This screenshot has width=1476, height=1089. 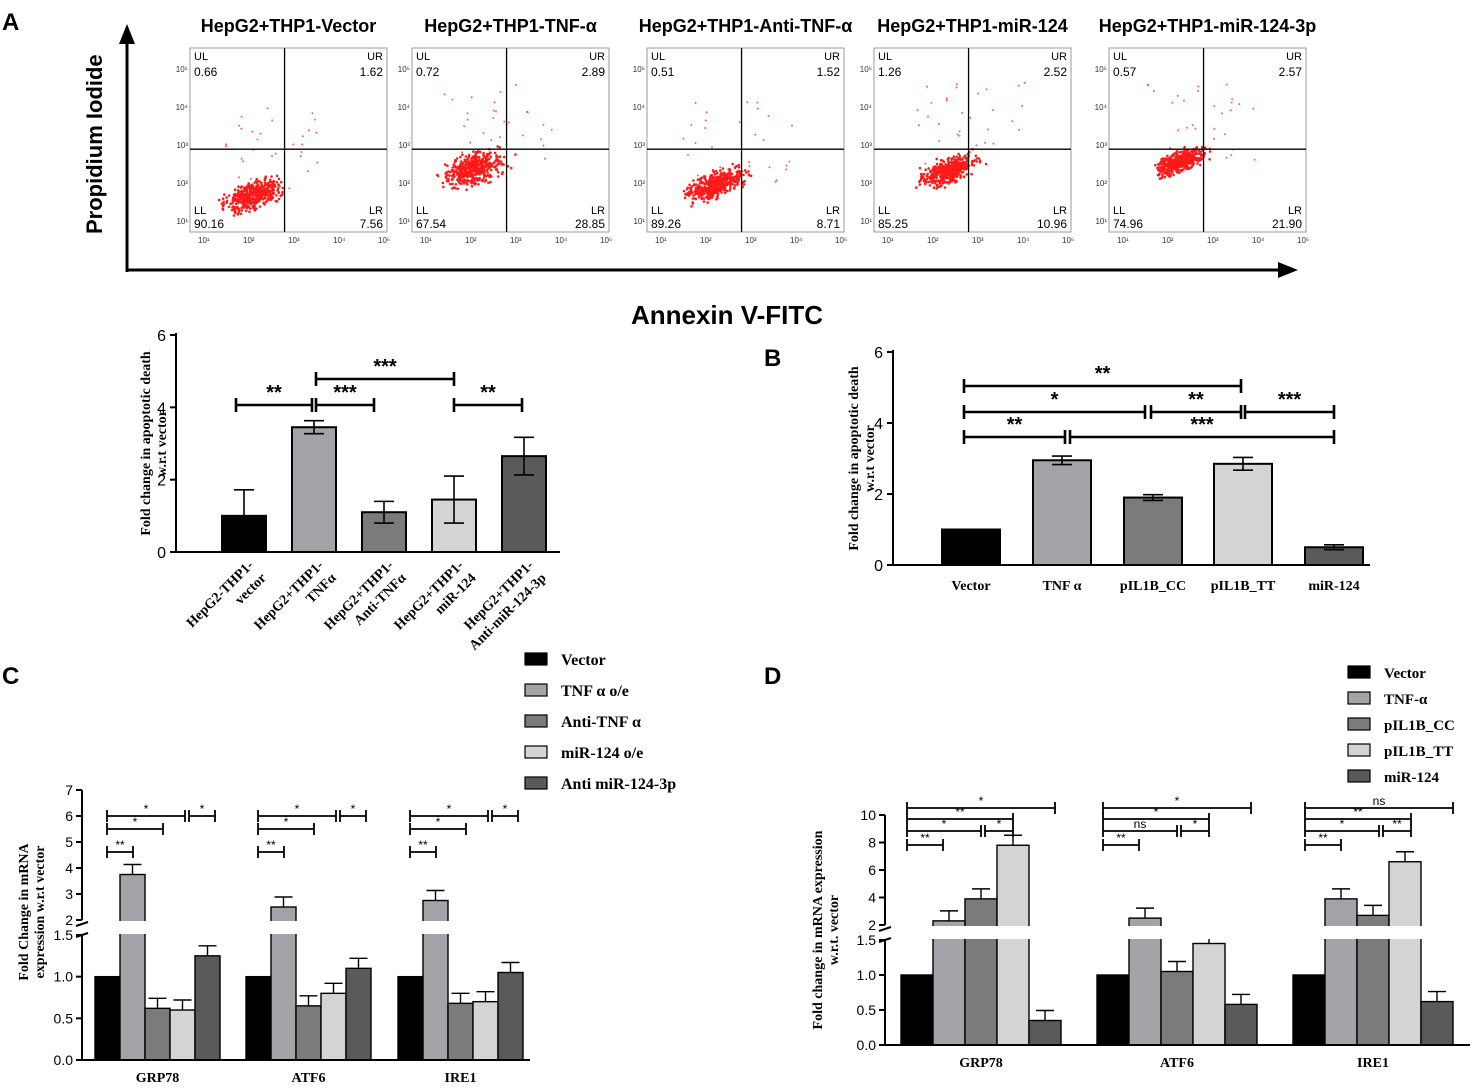 What do you see at coordinates (1406, 700) in the screenshot?
I see `legend-label: TNF-α` at bounding box center [1406, 700].